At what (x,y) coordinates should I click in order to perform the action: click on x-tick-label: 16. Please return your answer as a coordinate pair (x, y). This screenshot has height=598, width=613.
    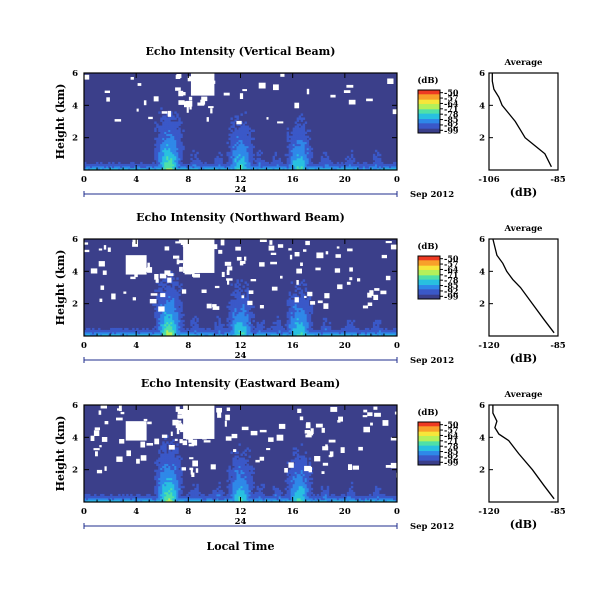
    Looking at the image, I should click on (293, 512).